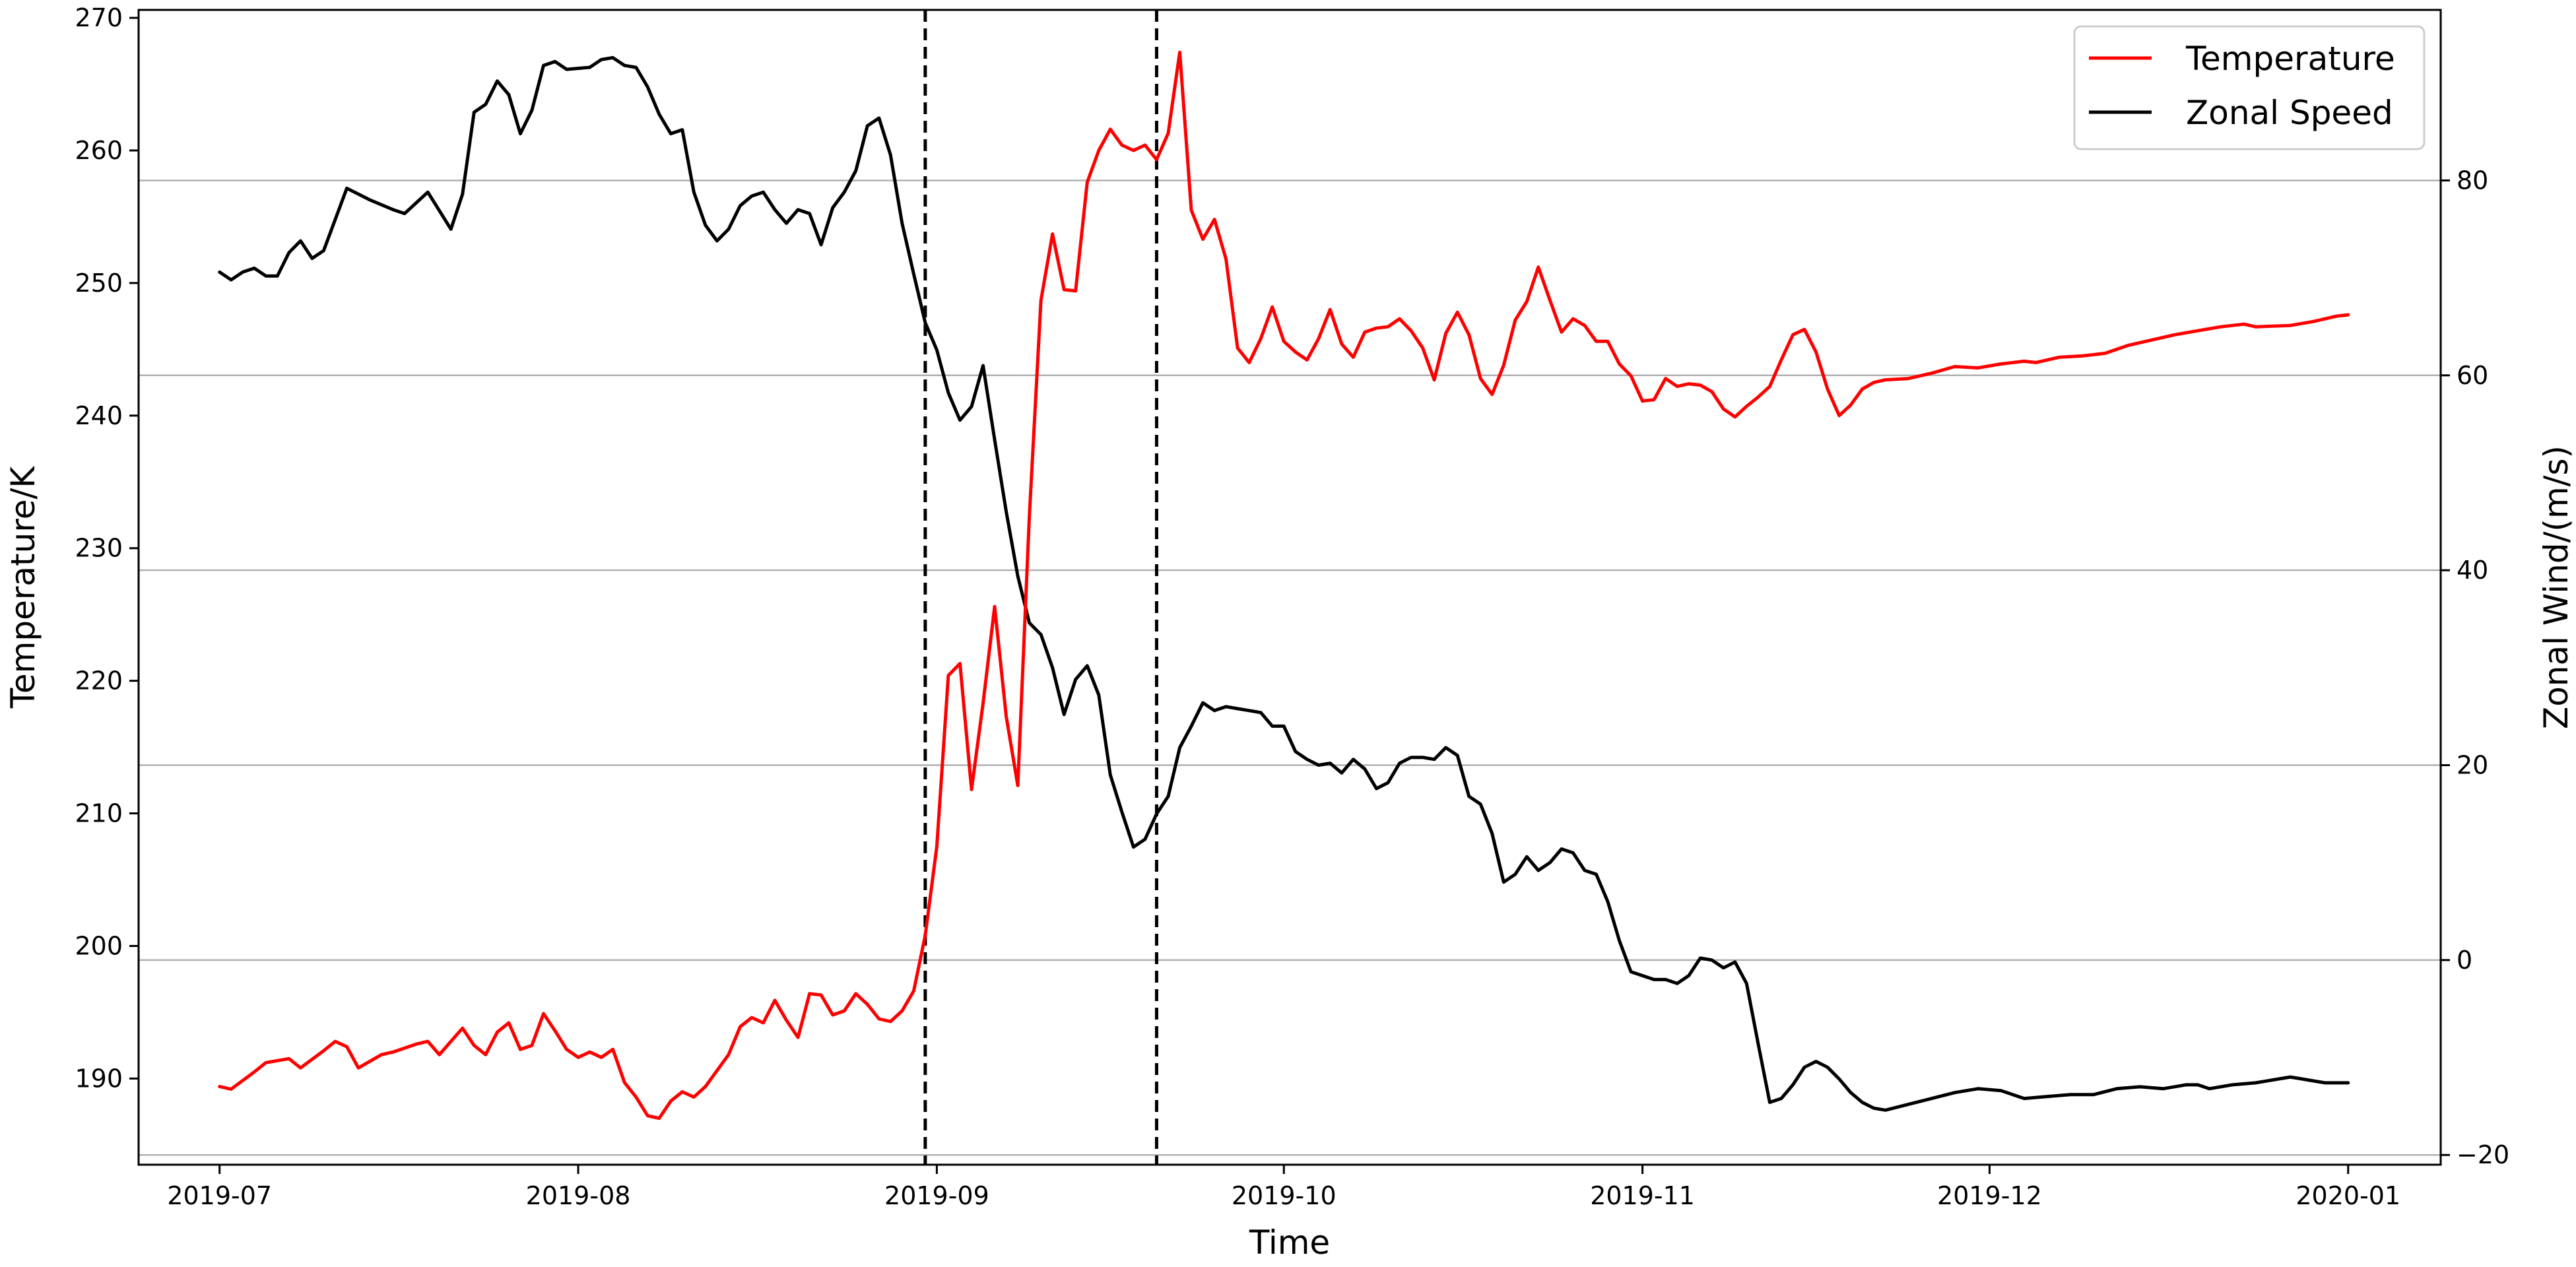 This screenshot has height=1267, width=2576. What do you see at coordinates (2347, 1195) in the screenshot?
I see `x-tick-label: 2020-01` at bounding box center [2347, 1195].